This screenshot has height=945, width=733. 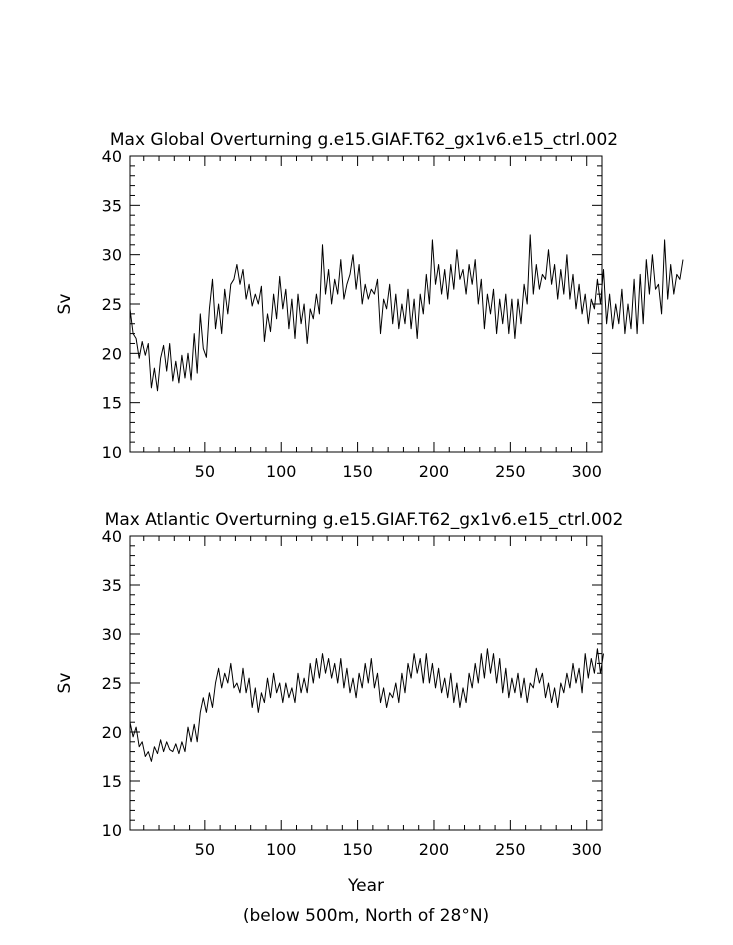 I want to click on footer-note: (below 500m, North of 28°N), so click(x=366, y=916).